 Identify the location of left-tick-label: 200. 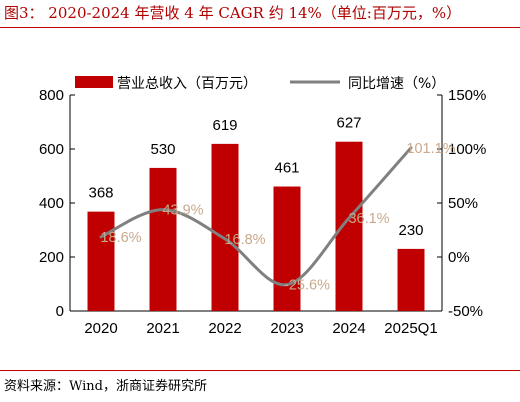
(51, 257).